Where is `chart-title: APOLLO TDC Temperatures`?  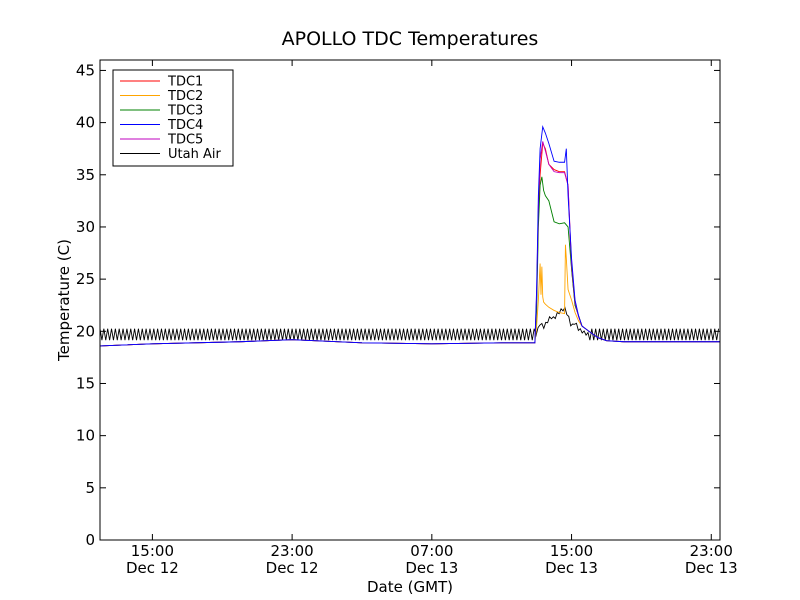
chart-title: APOLLO TDC Temperatures is located at coordinates (410, 39).